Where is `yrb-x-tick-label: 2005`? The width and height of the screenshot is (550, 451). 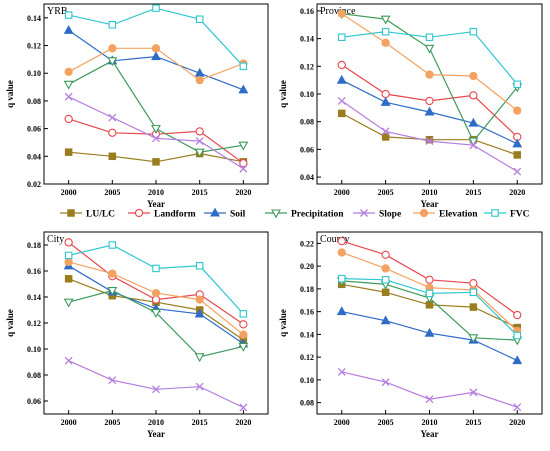 yrb-x-tick-label: 2005 is located at coordinates (112, 192).